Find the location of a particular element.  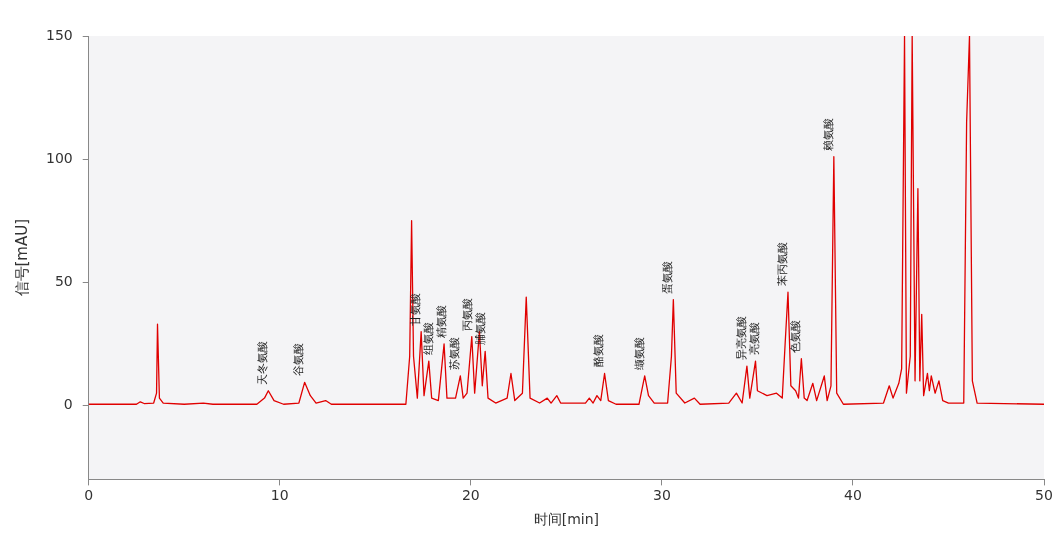

annotation: 谷氨酸 is located at coordinates (299, 360).